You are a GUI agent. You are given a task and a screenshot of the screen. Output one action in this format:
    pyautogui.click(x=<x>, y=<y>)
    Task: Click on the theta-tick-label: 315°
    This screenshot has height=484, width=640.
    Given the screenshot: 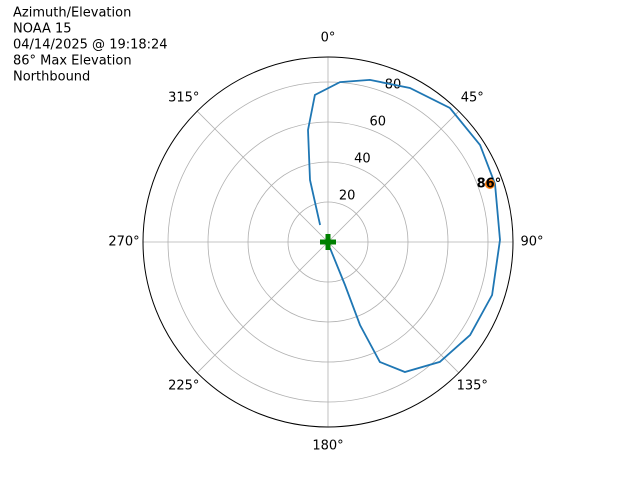 What is the action you would take?
    pyautogui.click(x=183, y=97)
    